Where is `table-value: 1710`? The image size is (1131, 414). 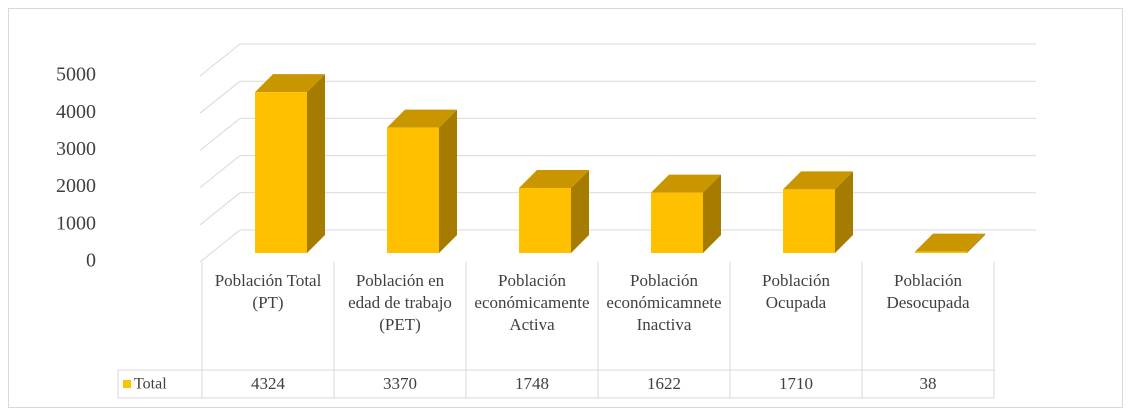 table-value: 1710 is located at coordinates (796, 383).